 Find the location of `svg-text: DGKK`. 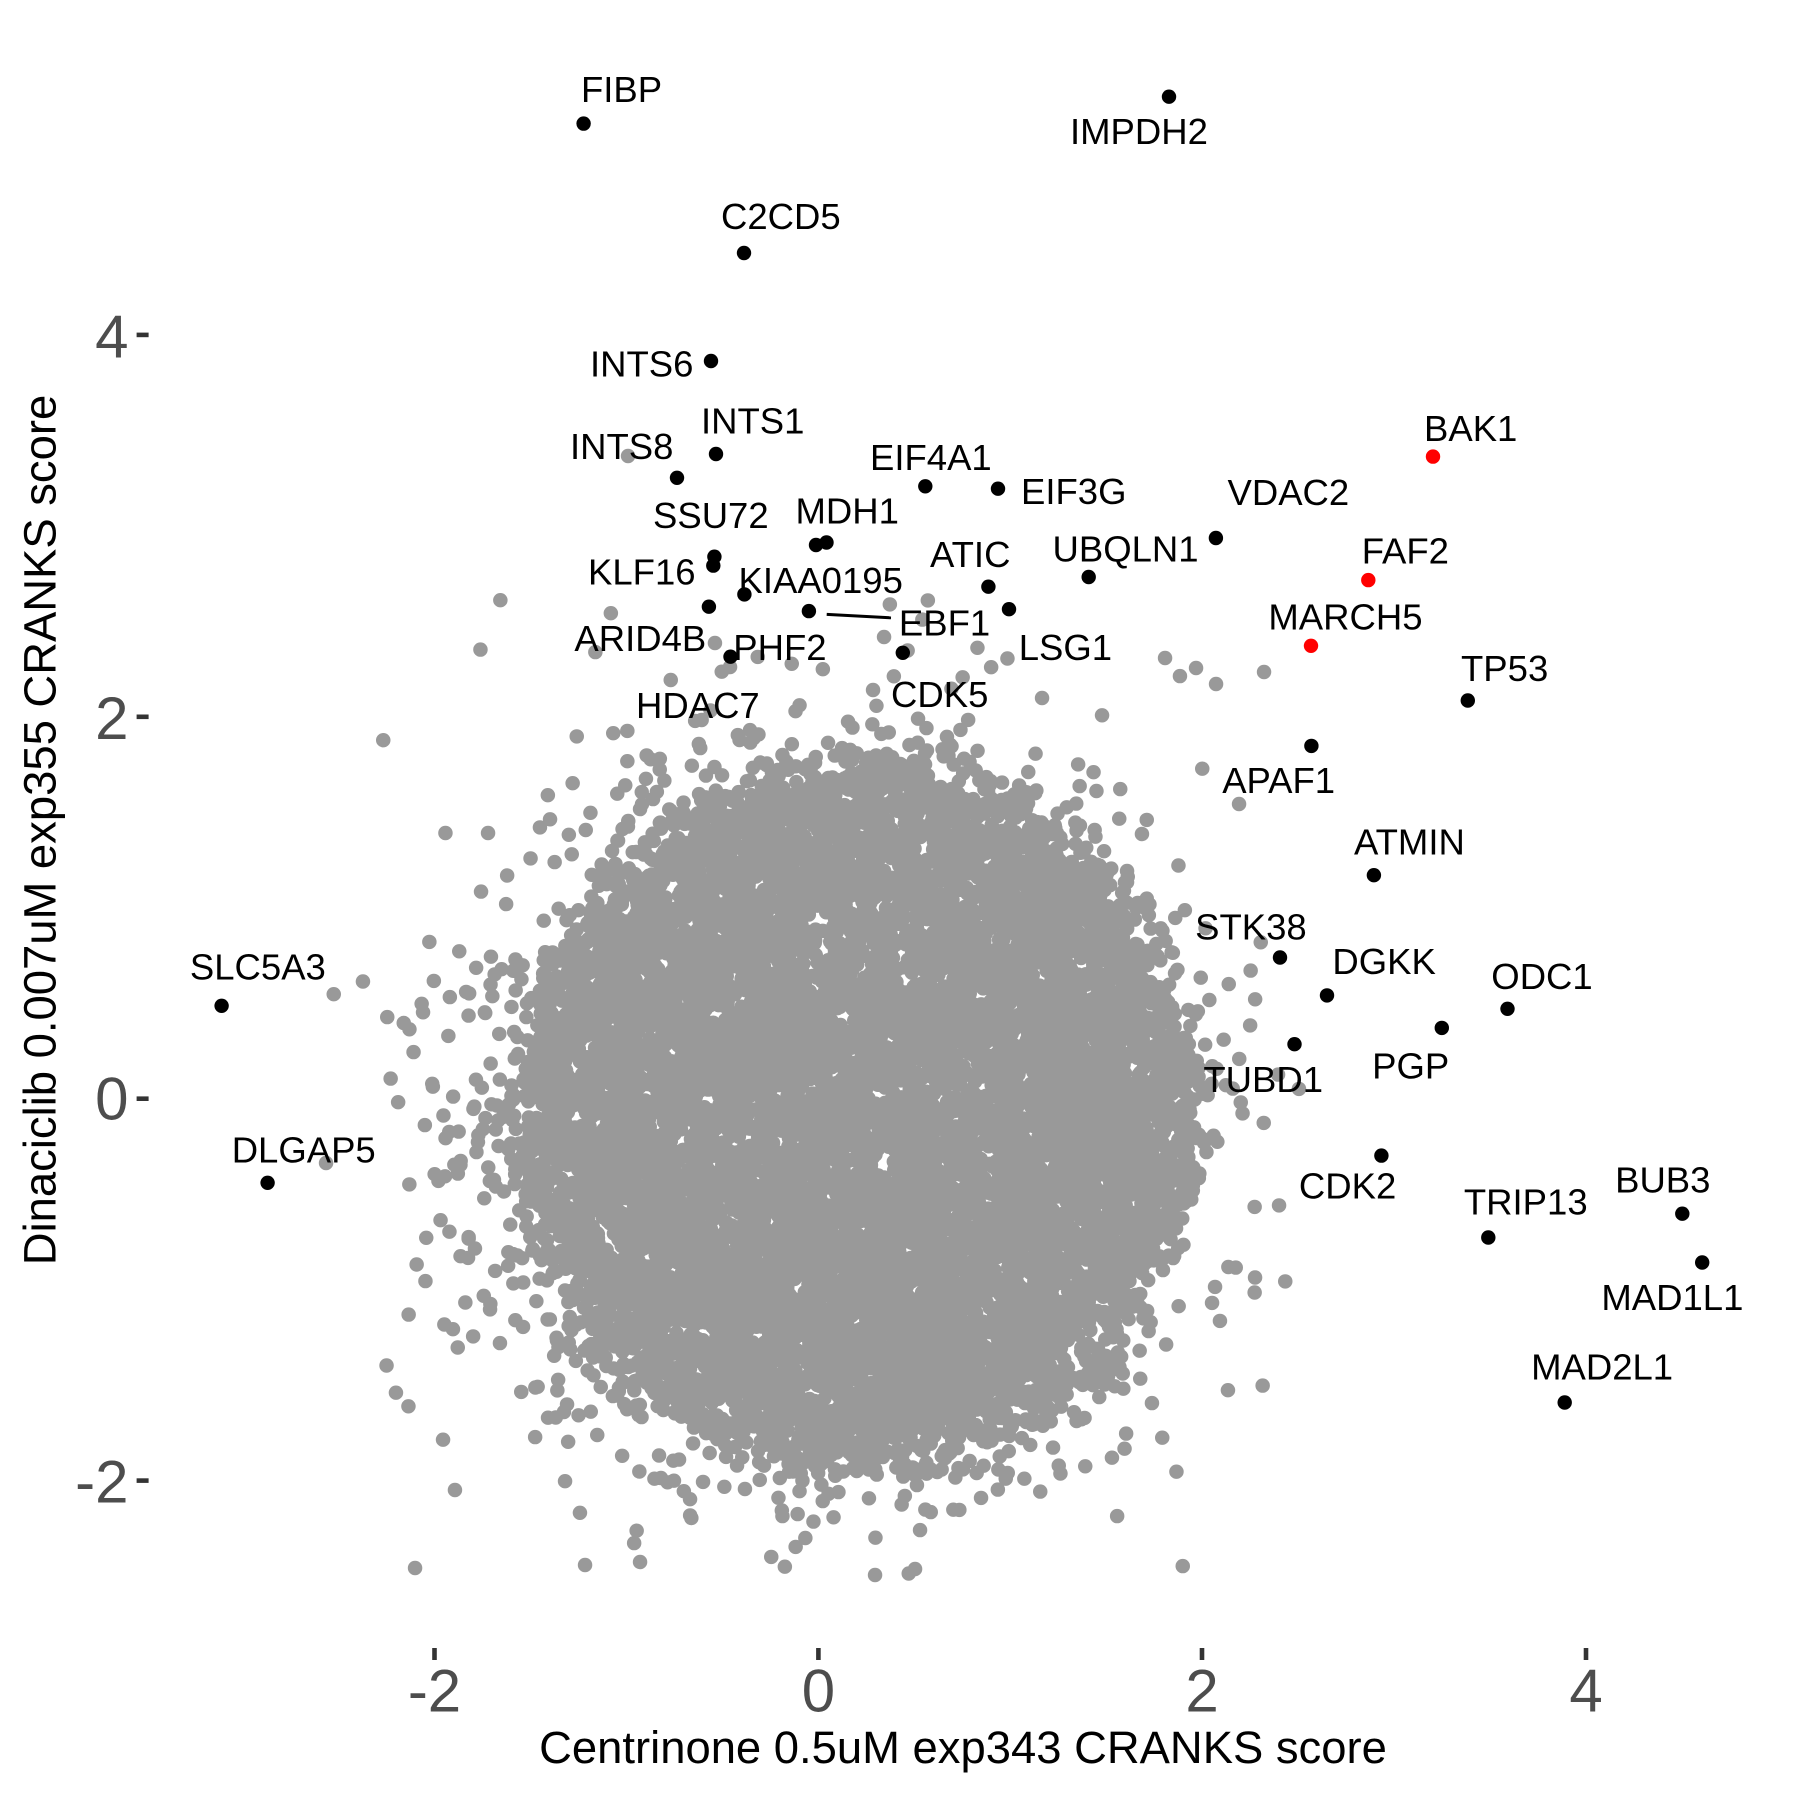

svg-text: DGKK is located at coordinates (1383, 961).